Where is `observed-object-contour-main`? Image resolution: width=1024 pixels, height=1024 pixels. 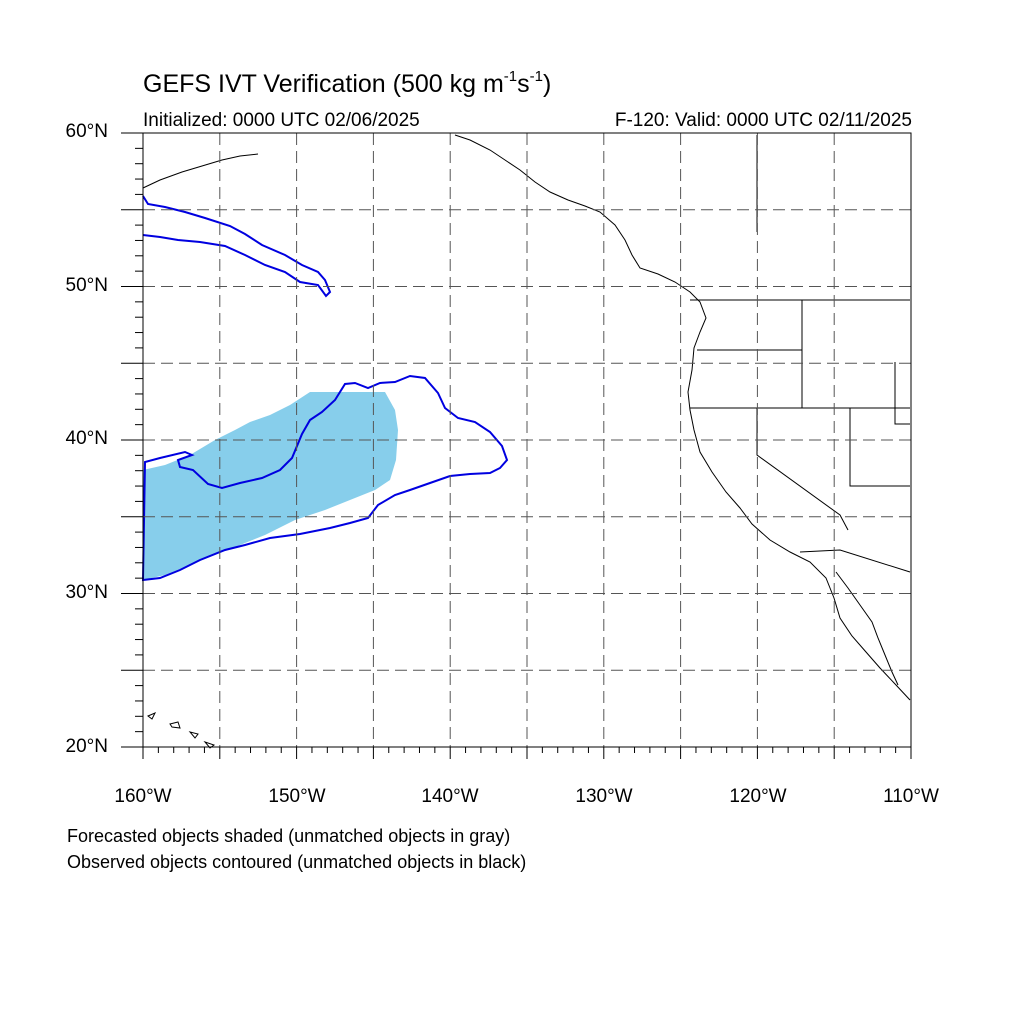
observed-object-contour-main is located at coordinates (325, 478).